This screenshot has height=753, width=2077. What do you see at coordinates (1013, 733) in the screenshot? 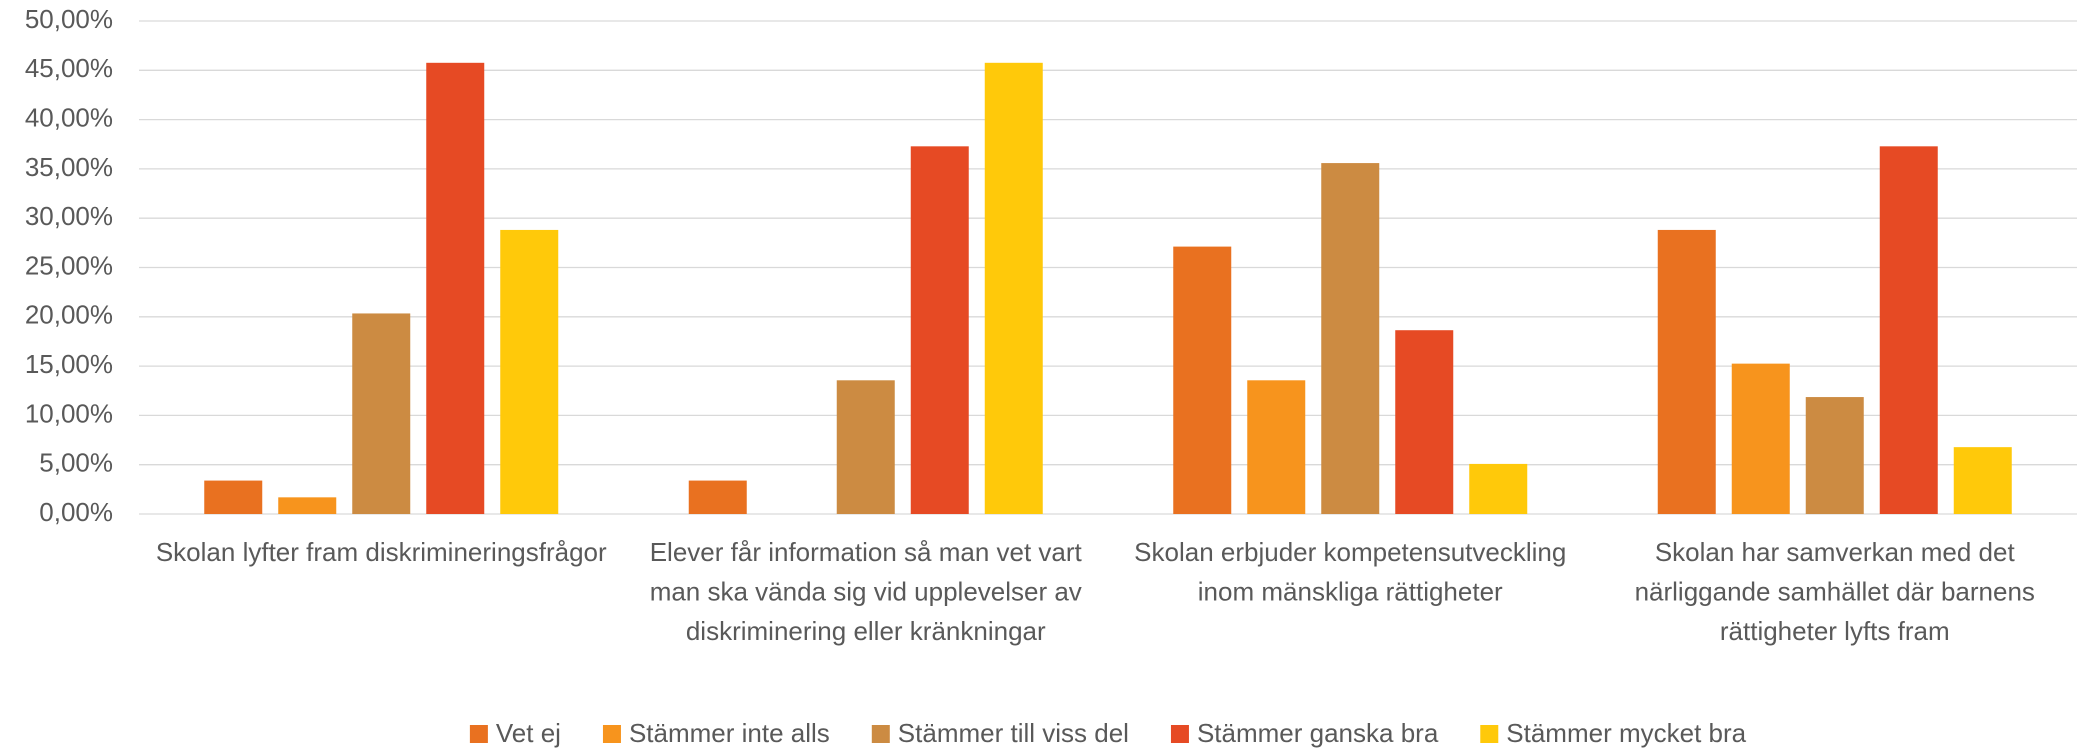
I see `legend-label: Stämmer till viss del` at bounding box center [1013, 733].